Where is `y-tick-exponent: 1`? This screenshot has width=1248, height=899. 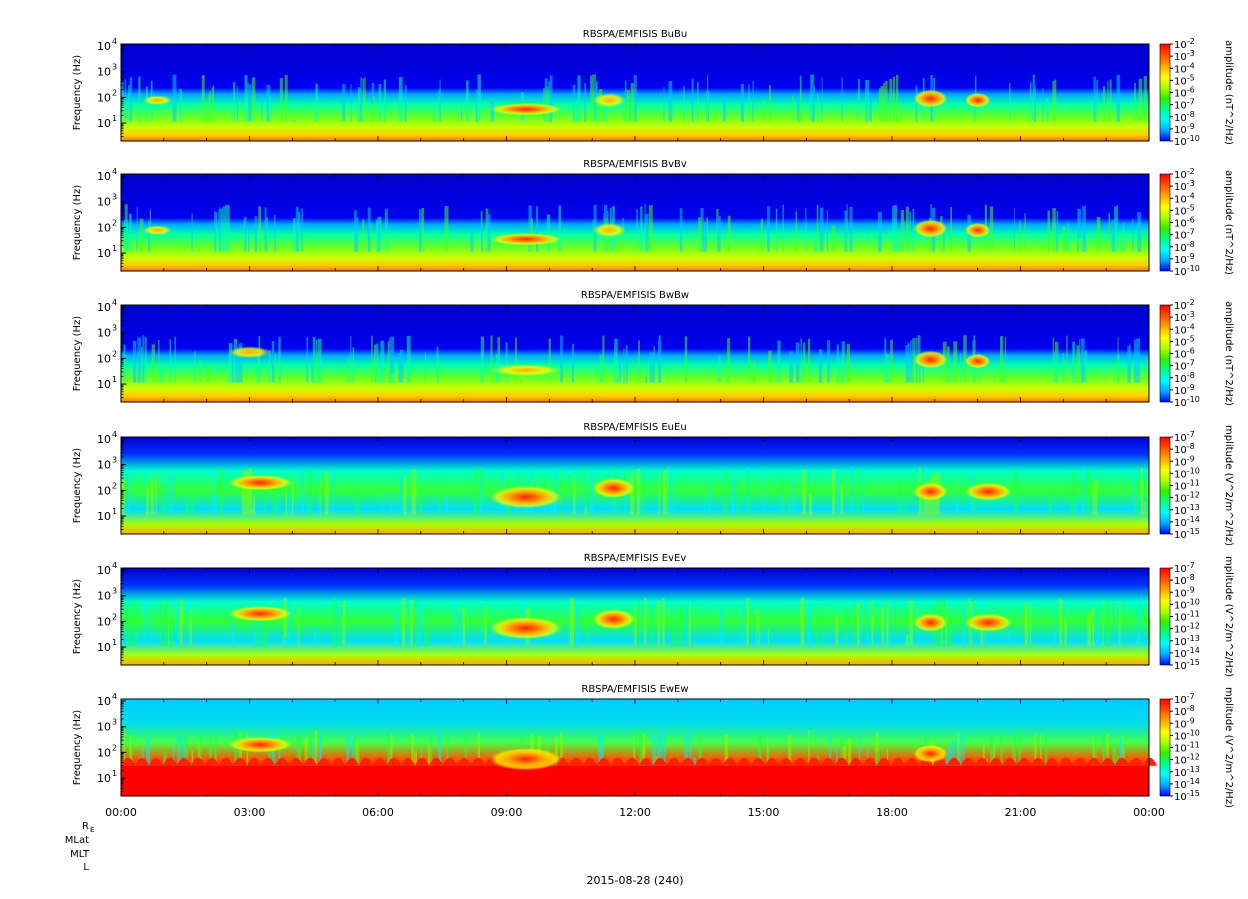
y-tick-exponent: 1 is located at coordinates (114, 248).